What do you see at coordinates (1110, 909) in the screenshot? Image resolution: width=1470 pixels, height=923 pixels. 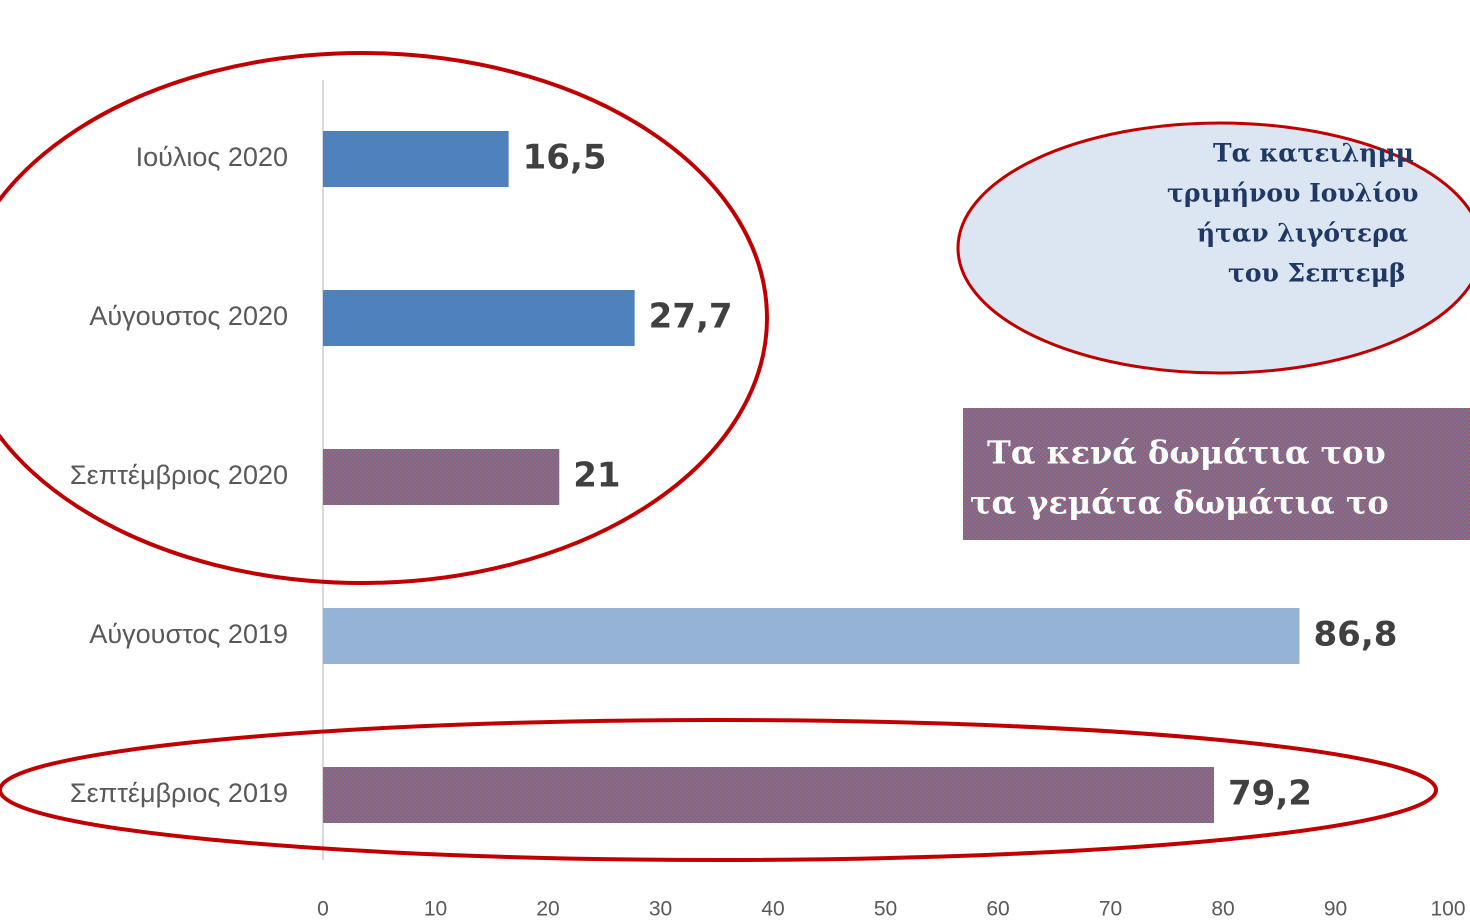 I see `x-tick-label: 70` at bounding box center [1110, 909].